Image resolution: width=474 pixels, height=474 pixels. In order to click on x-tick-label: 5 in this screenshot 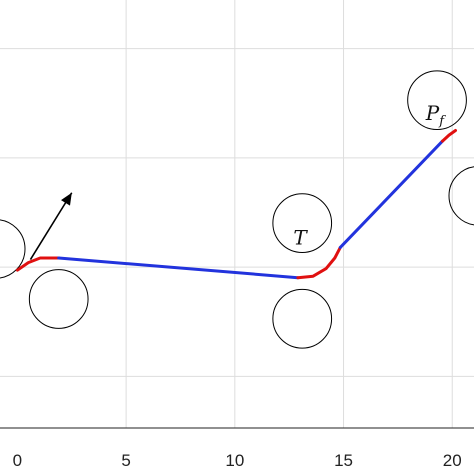, I will do `click(125, 460)`.